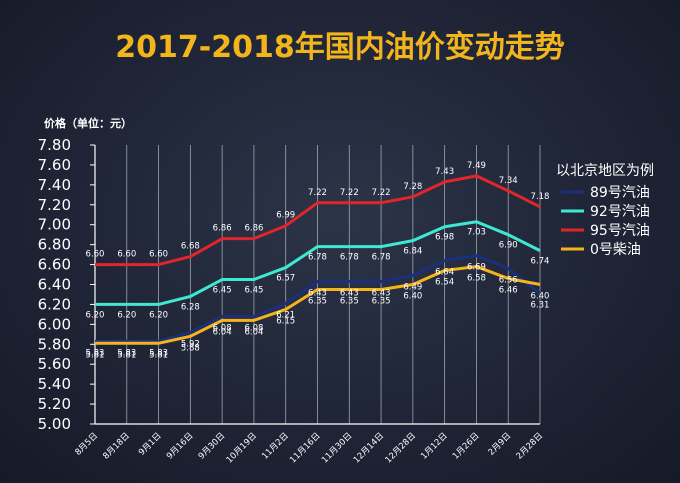  What do you see at coordinates (54, 304) in the screenshot?
I see `y-tick-label: 6.20` at bounding box center [54, 304].